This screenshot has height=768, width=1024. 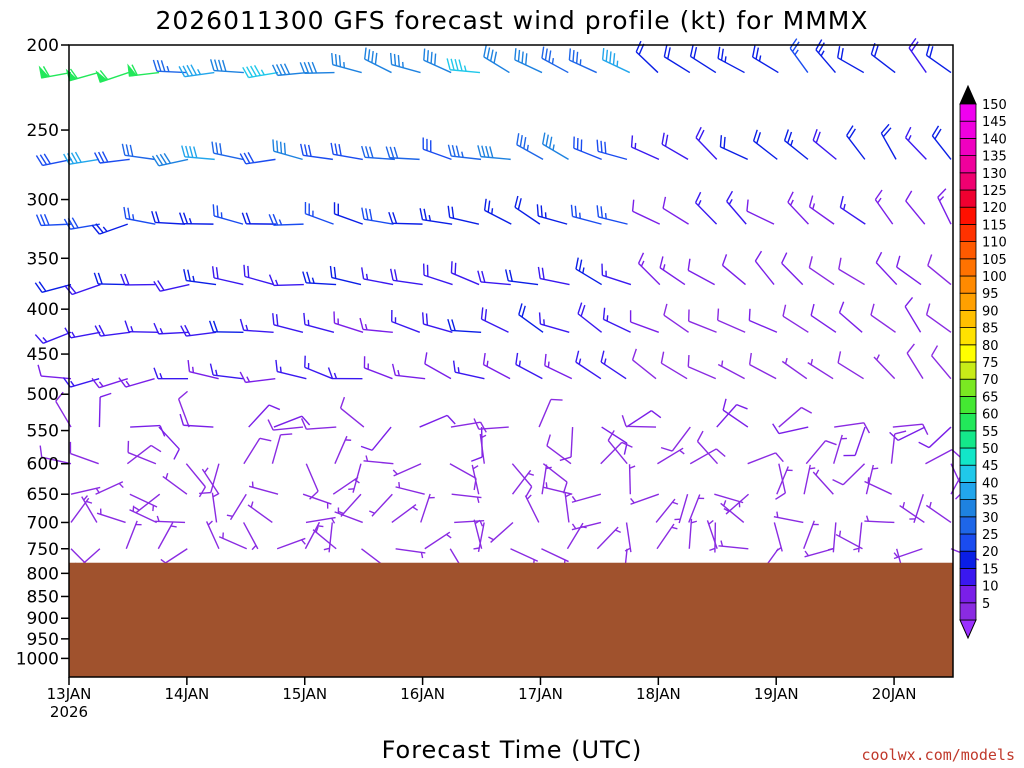 I want to click on colorbar-tick-label: 45, so click(x=990, y=466).